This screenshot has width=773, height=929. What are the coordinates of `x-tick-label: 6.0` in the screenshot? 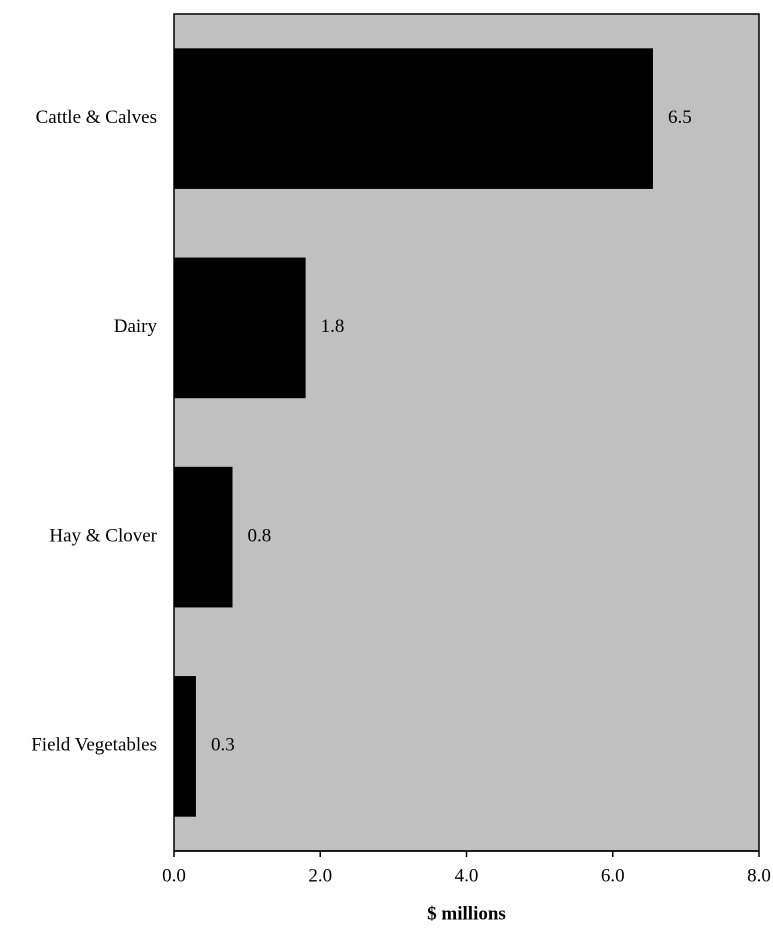 It's located at (613, 875).